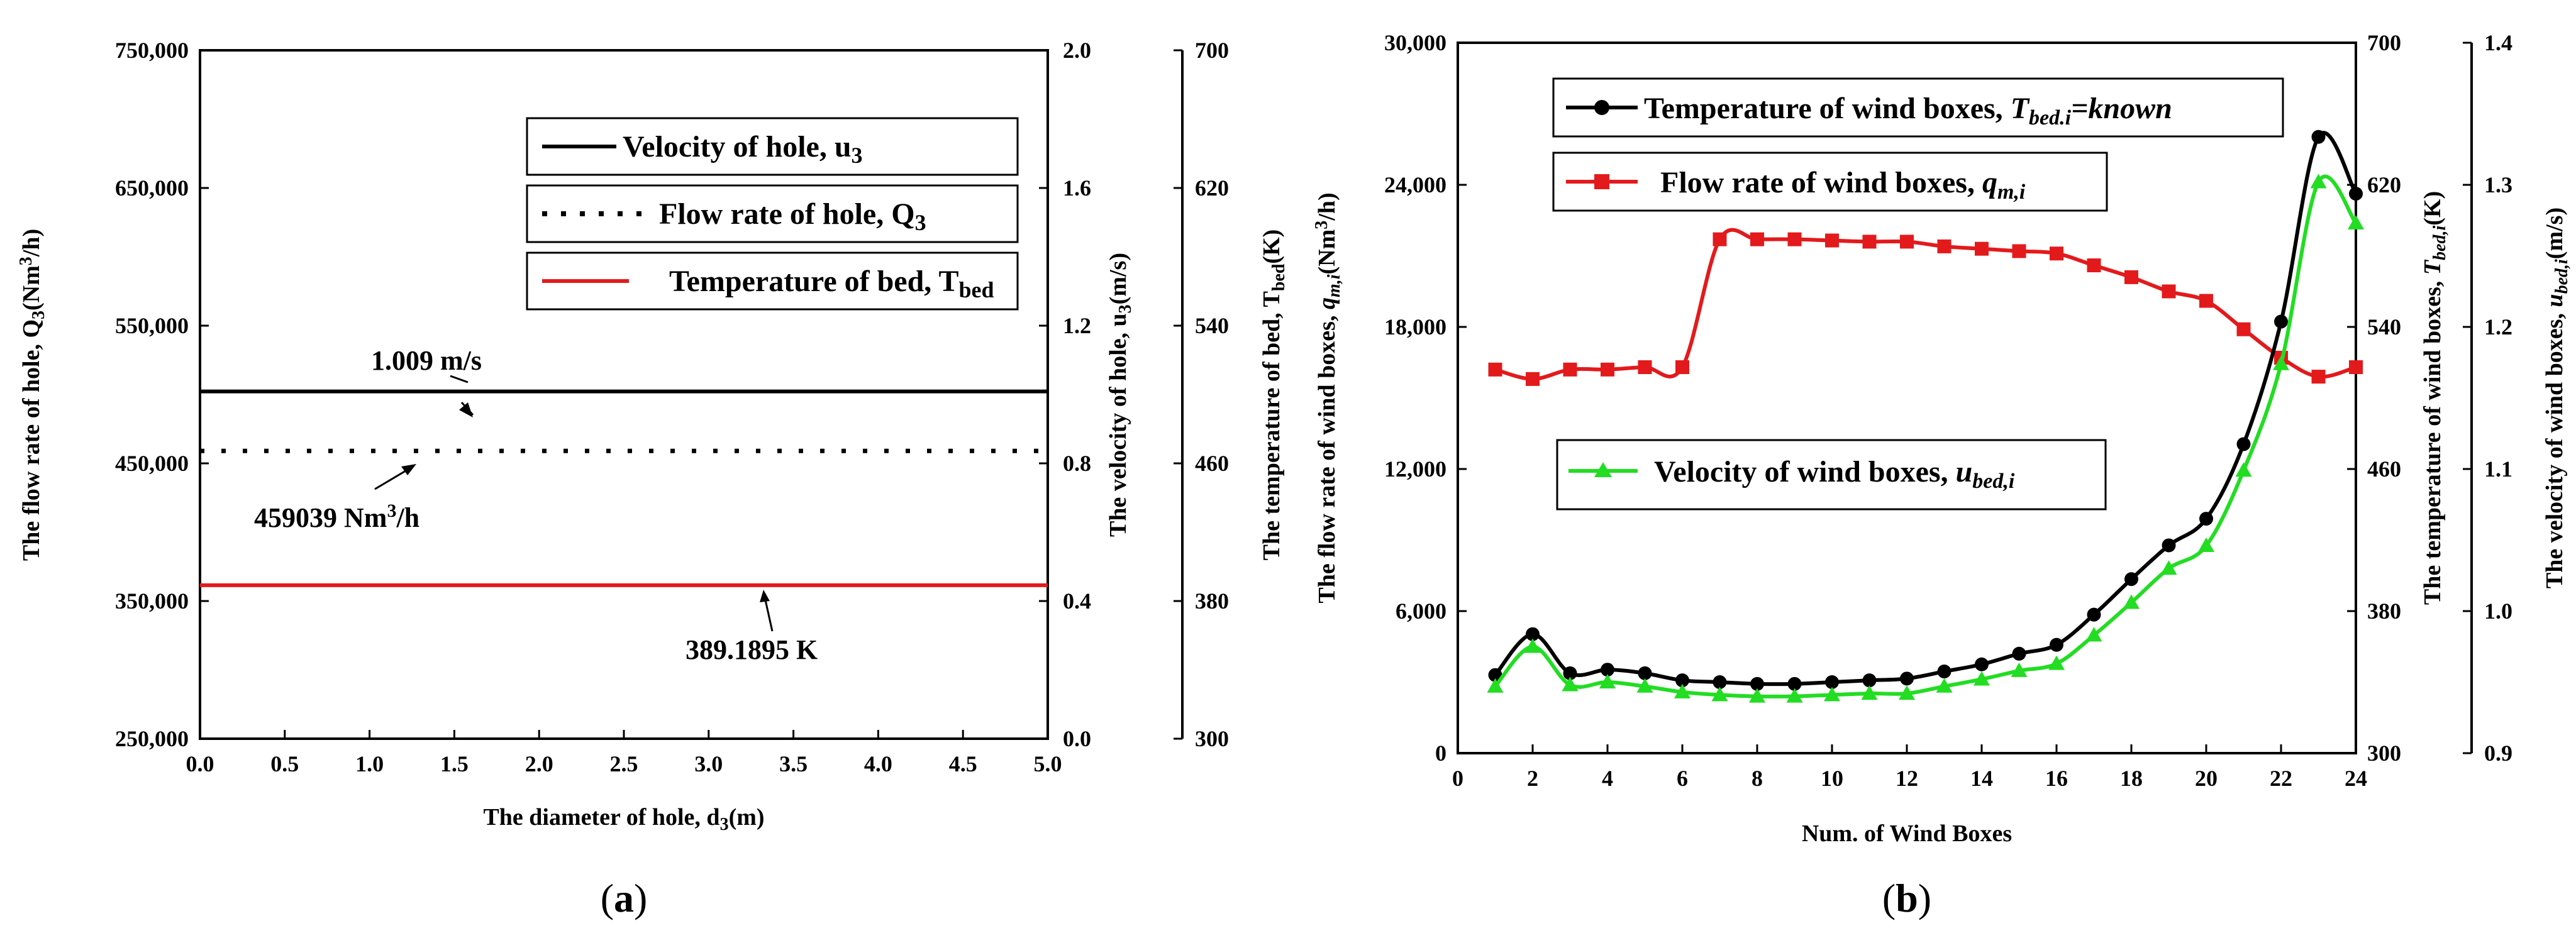 This screenshot has width=2576, height=938. What do you see at coordinates (831, 283) in the screenshot?
I see `legend-a-label-temperature: Temperature of bed, Tbed` at bounding box center [831, 283].